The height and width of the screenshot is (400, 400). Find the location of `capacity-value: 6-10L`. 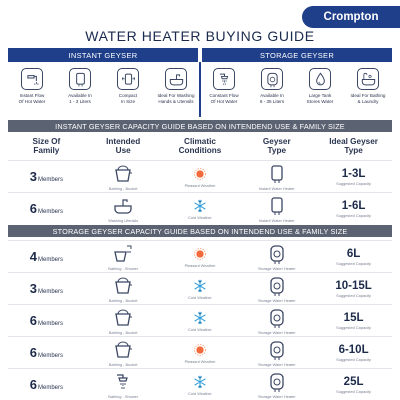

capacity-value: 6-10L is located at coordinates (353, 349).